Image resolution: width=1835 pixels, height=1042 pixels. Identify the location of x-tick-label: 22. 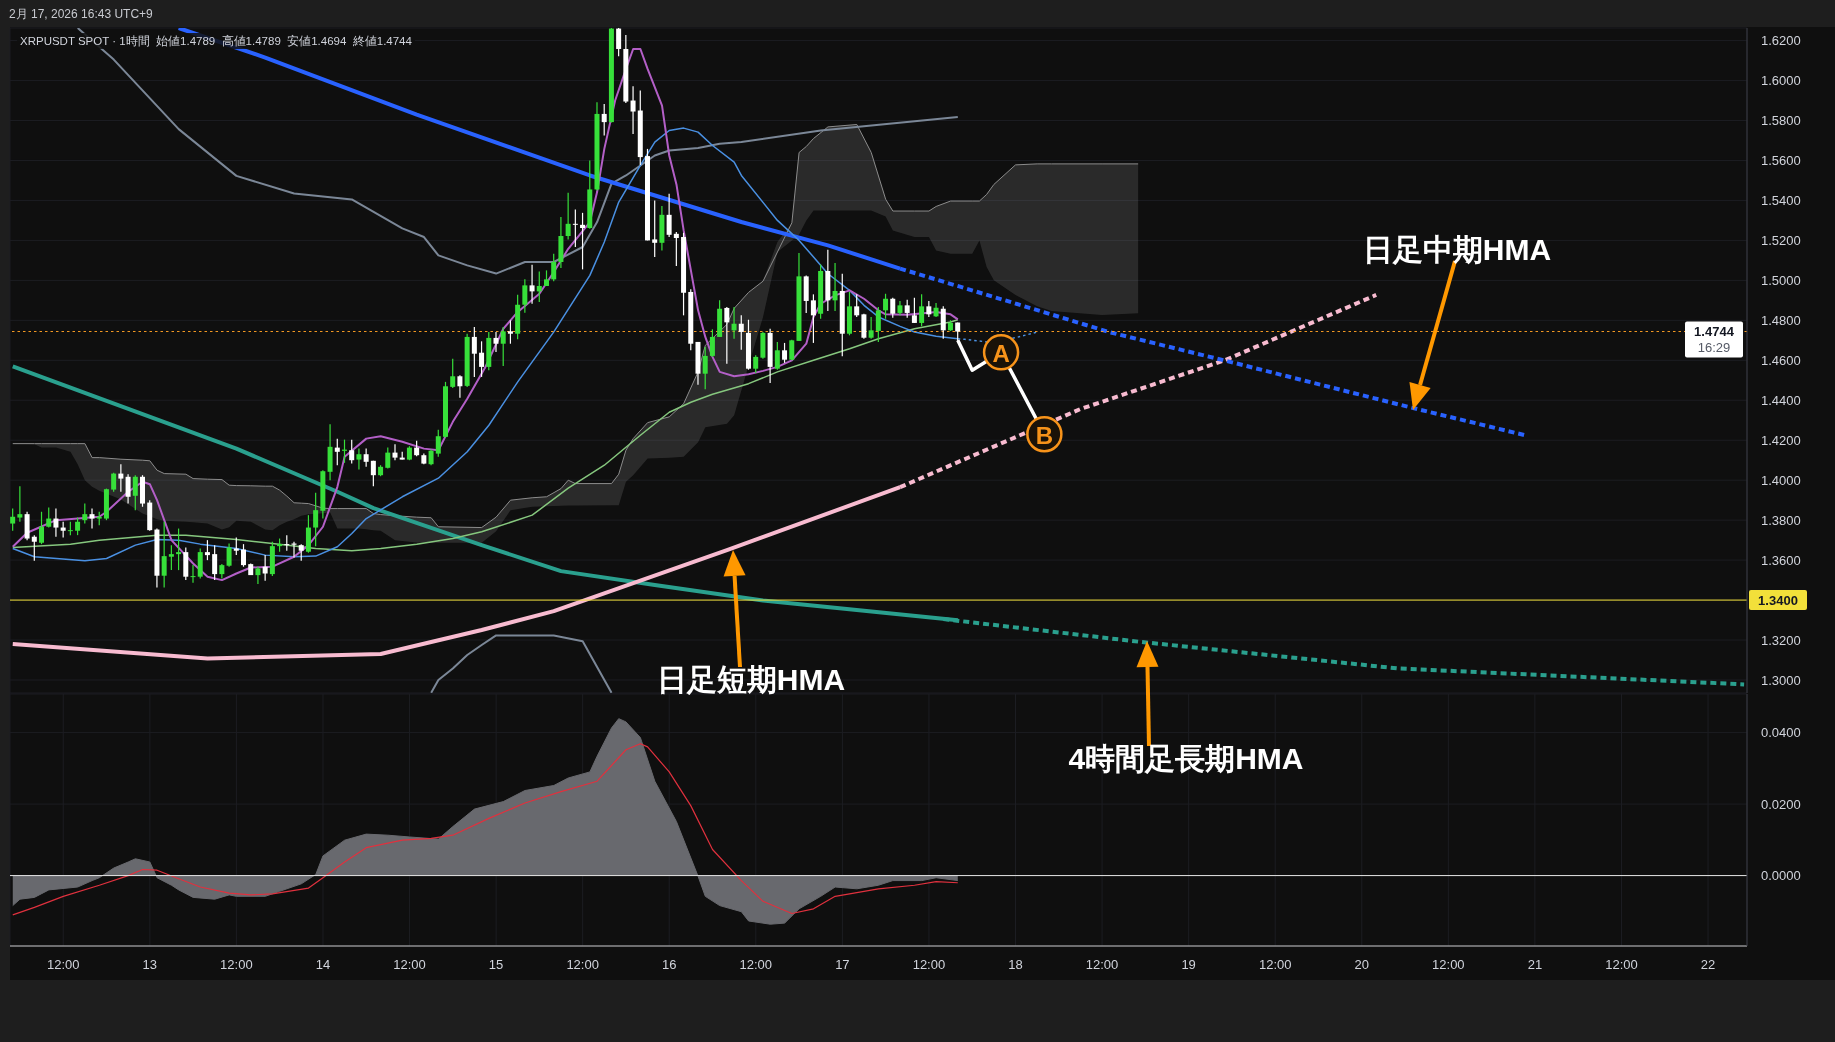
(1708, 965).